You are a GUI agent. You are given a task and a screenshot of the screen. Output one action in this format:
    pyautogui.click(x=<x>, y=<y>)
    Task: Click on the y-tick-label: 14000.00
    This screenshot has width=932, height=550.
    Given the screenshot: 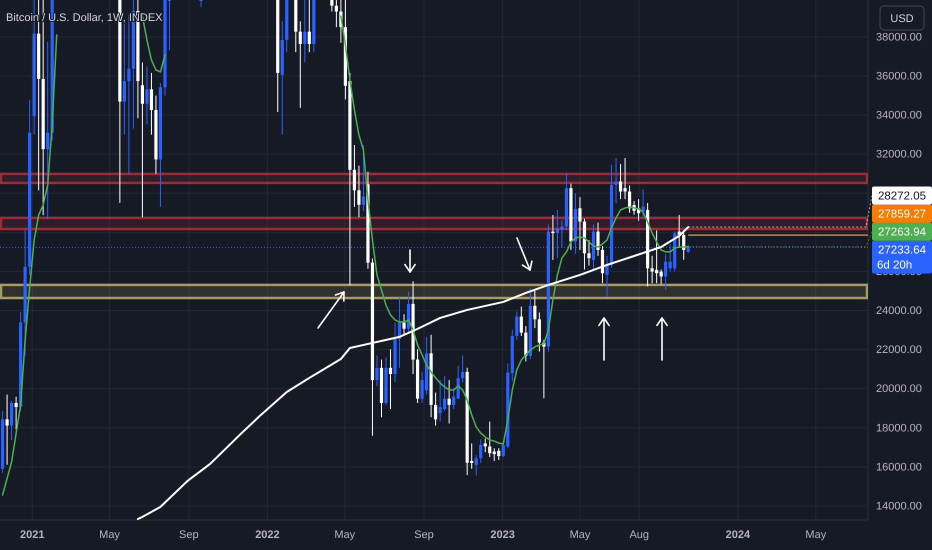 What is the action you would take?
    pyautogui.click(x=899, y=506)
    